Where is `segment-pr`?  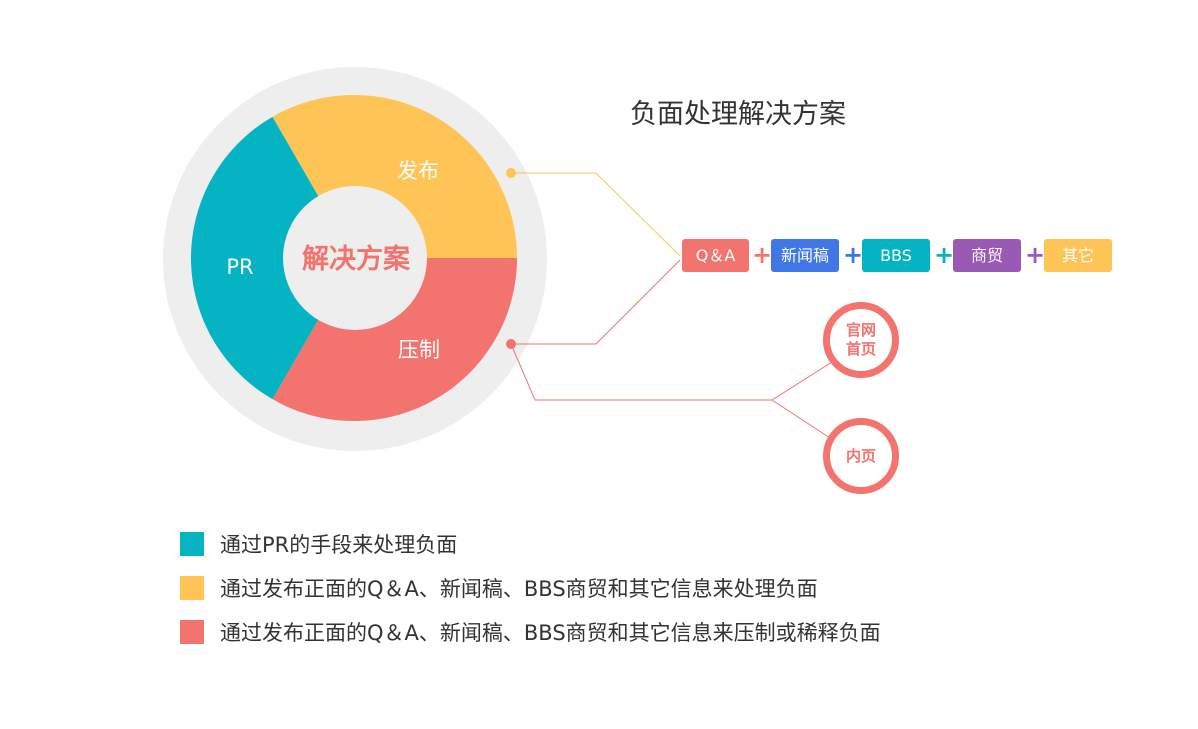 segment-pr is located at coordinates (272, 258).